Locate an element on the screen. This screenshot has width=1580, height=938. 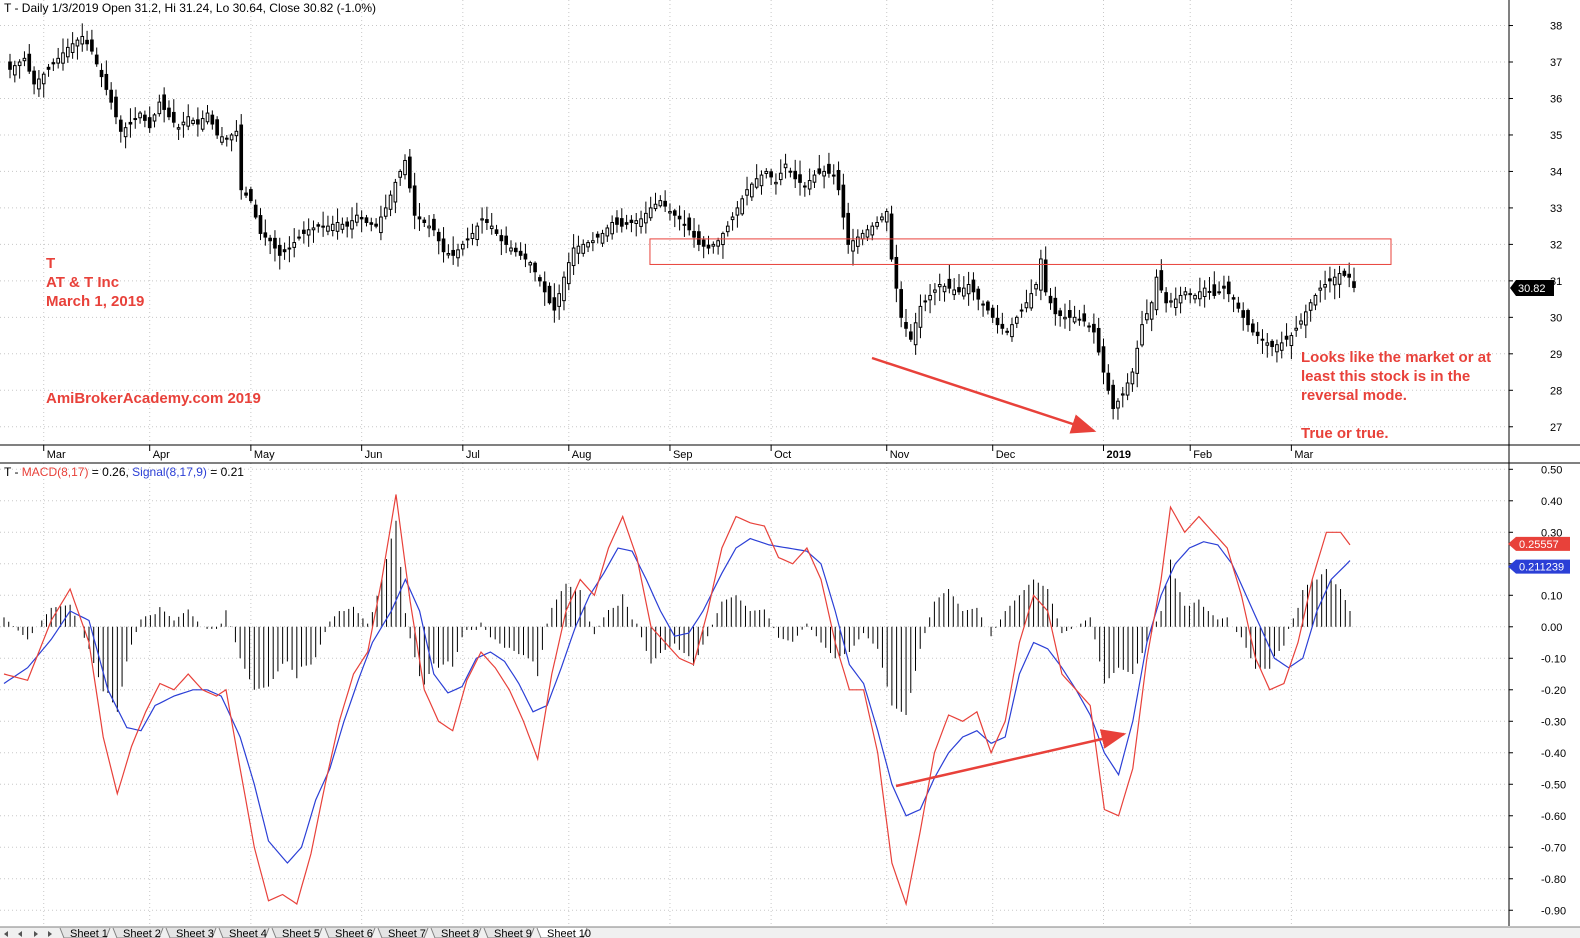
tab-nav-last-icon is located at coordinates (50, 934).